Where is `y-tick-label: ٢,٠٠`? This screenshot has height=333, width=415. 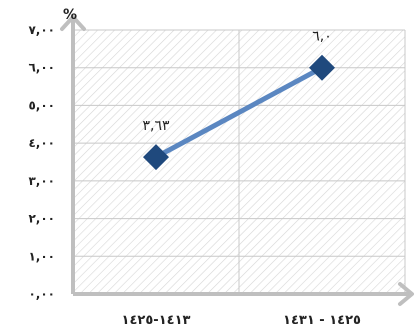
y-tick-label: ٢,٠٠ is located at coordinates (41, 219).